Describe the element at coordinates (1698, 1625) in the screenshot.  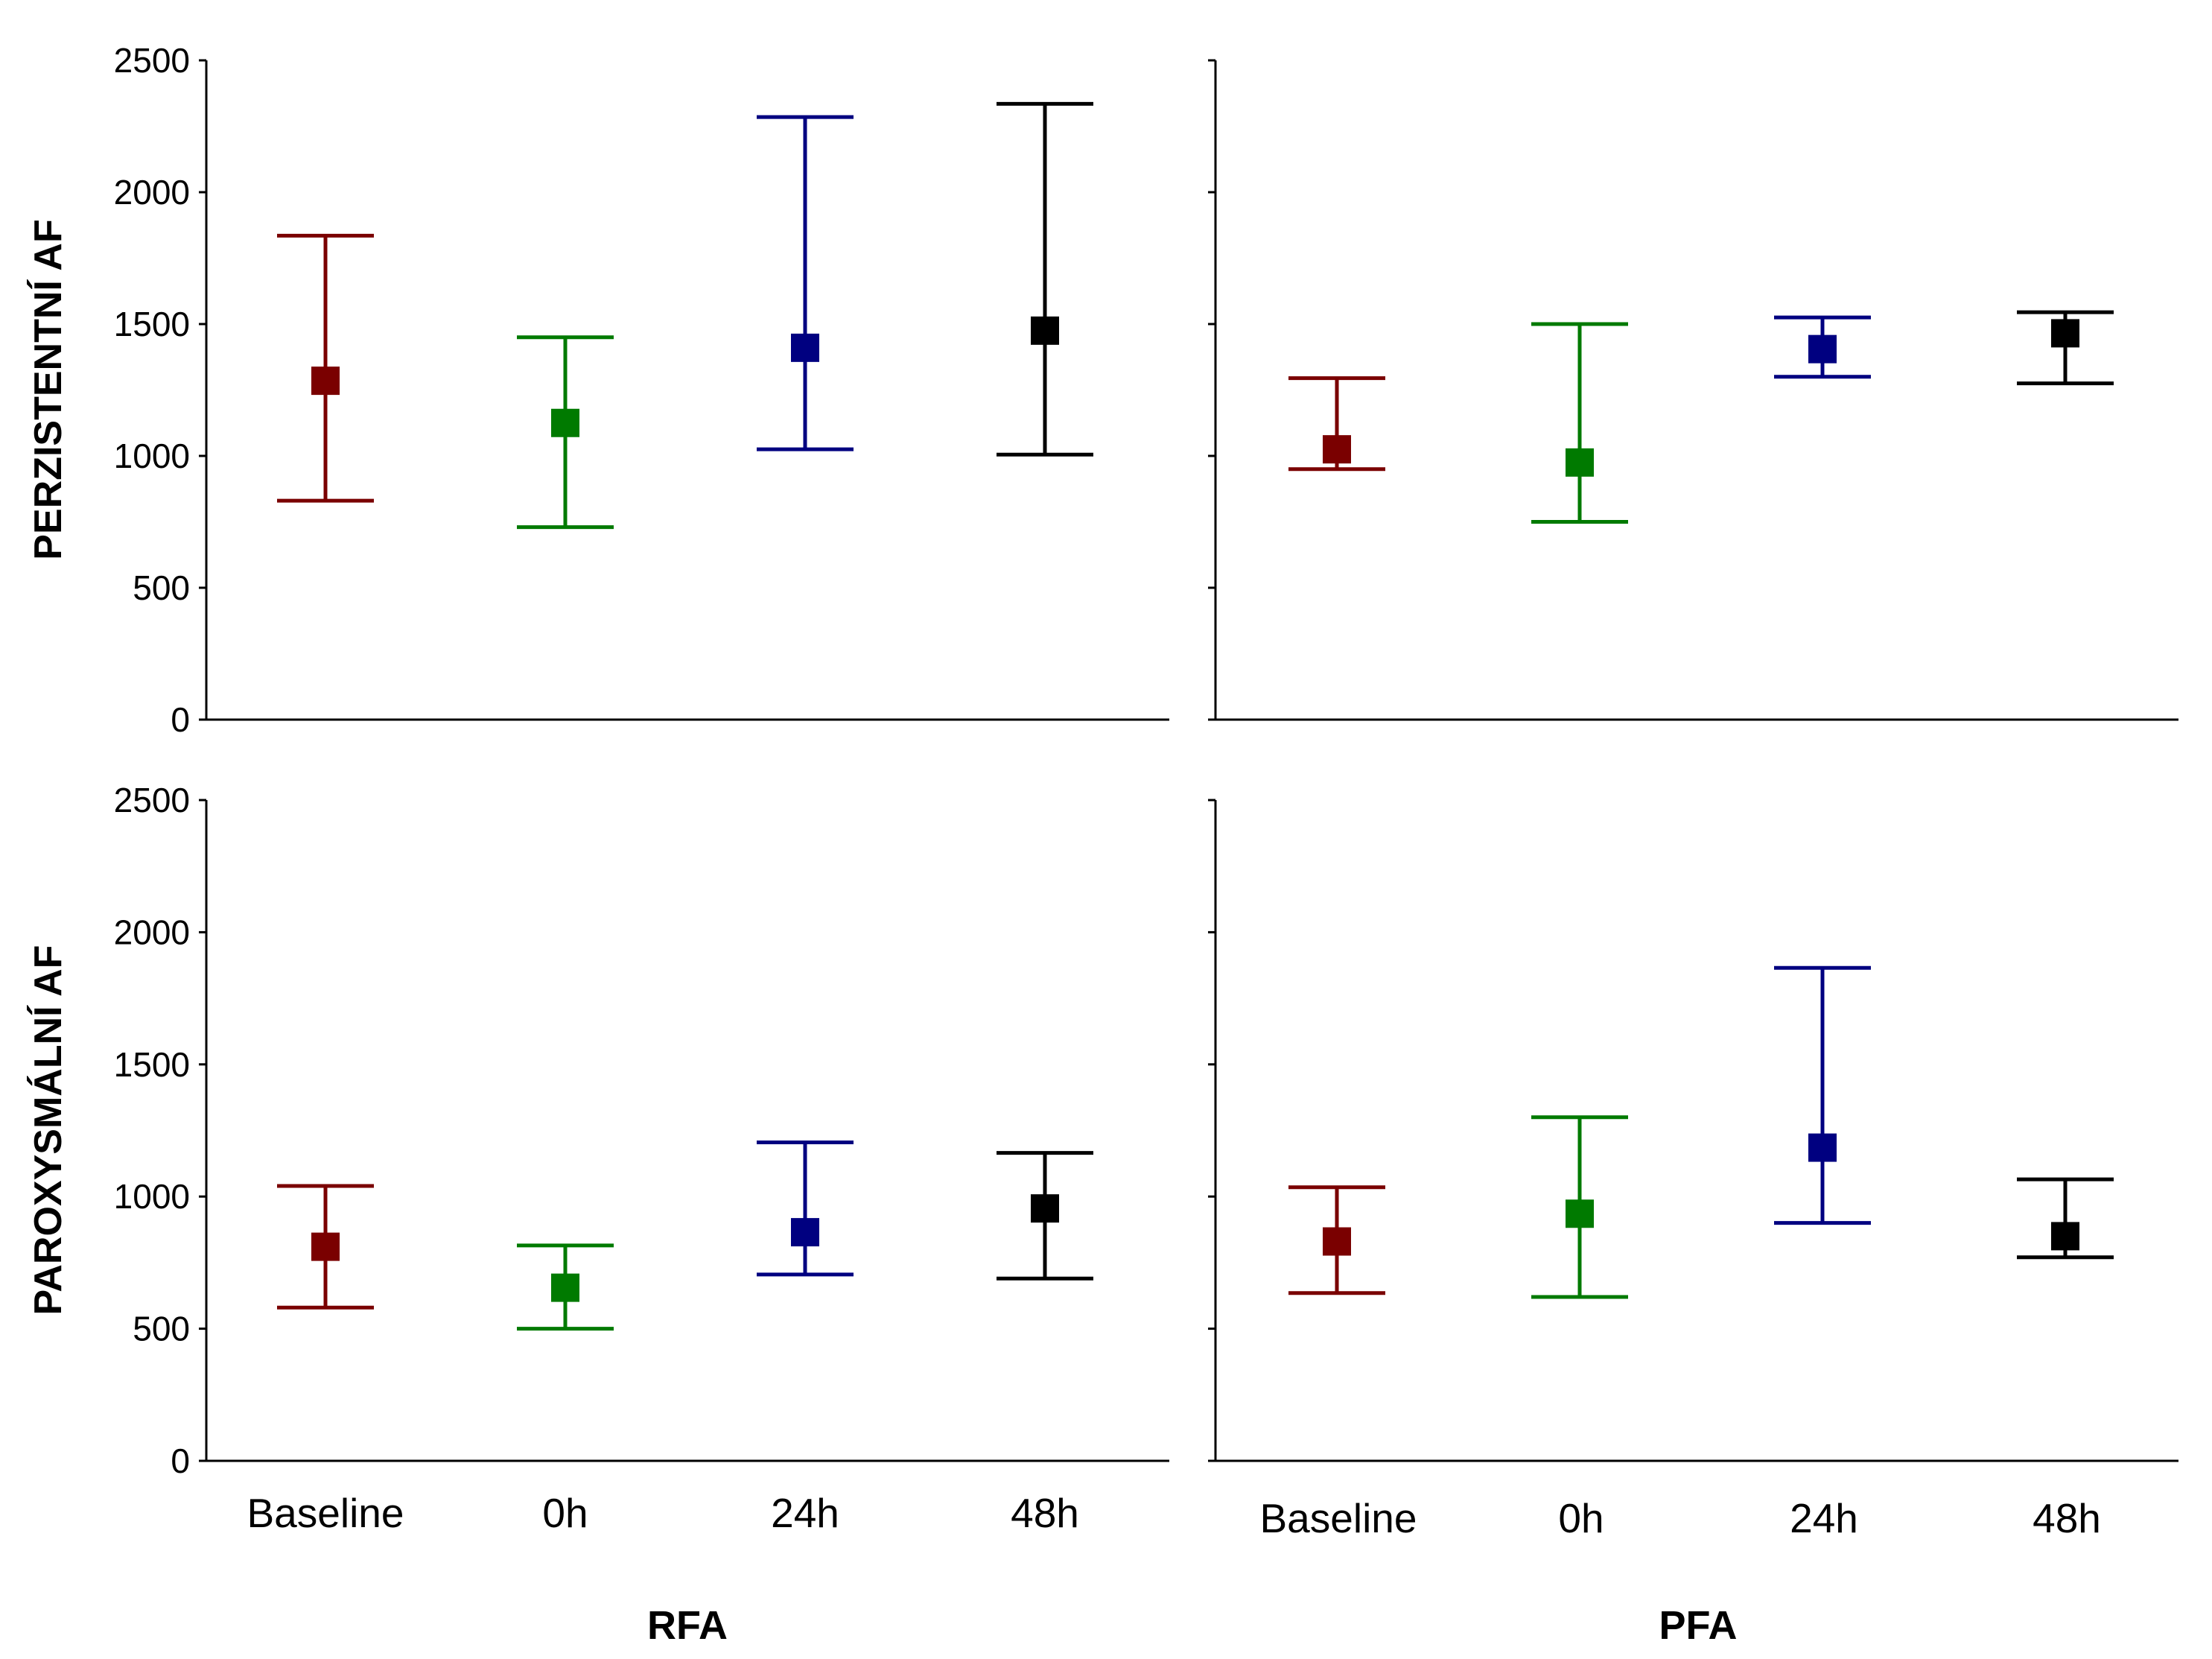
I see `column-label-pfa: PFA` at that location.